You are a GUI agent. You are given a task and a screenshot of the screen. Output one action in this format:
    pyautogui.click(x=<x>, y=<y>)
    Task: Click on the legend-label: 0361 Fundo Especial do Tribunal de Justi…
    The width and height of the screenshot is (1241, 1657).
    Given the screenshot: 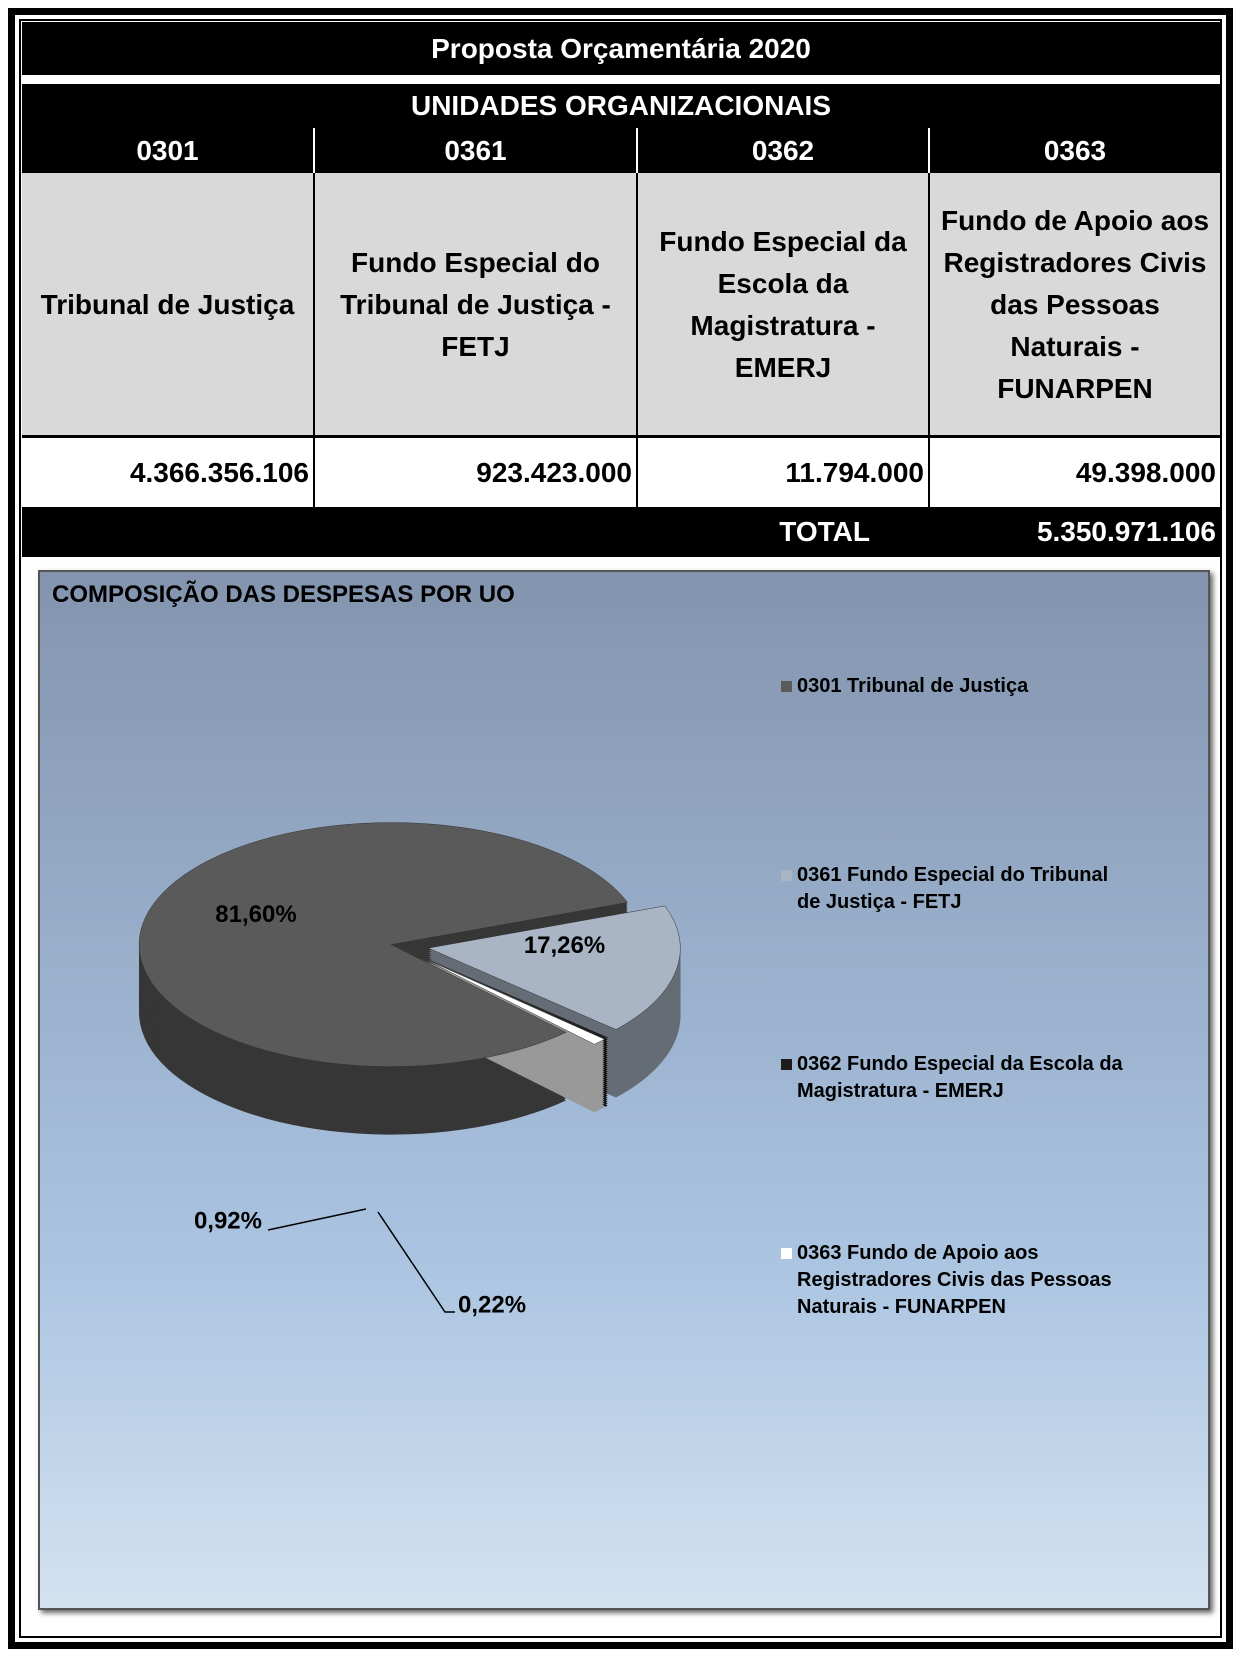 What is the action you would take?
    pyautogui.click(x=953, y=888)
    